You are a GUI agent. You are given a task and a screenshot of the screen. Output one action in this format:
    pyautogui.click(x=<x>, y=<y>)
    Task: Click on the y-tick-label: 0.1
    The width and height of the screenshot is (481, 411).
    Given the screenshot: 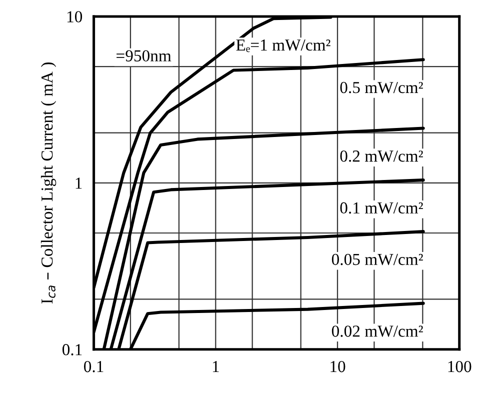 What is the action you would take?
    pyautogui.click(x=72, y=350)
    